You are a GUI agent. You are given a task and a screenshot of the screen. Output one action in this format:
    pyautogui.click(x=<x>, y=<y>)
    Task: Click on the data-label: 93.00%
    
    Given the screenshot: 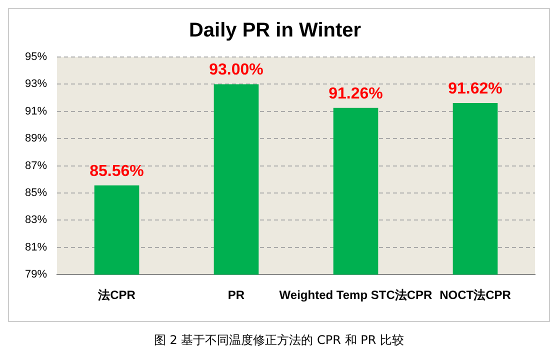 What is the action you would take?
    pyautogui.click(x=236, y=70)
    